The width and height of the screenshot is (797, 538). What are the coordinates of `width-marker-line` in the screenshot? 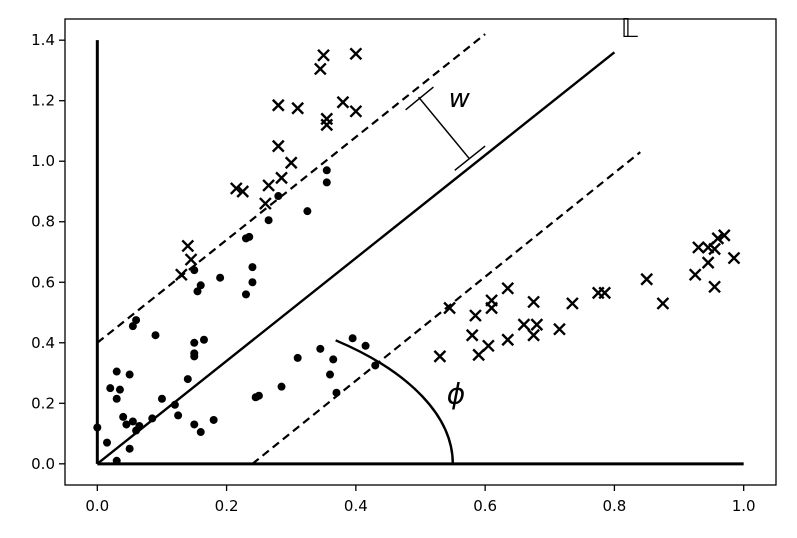 It's located at (443, 127).